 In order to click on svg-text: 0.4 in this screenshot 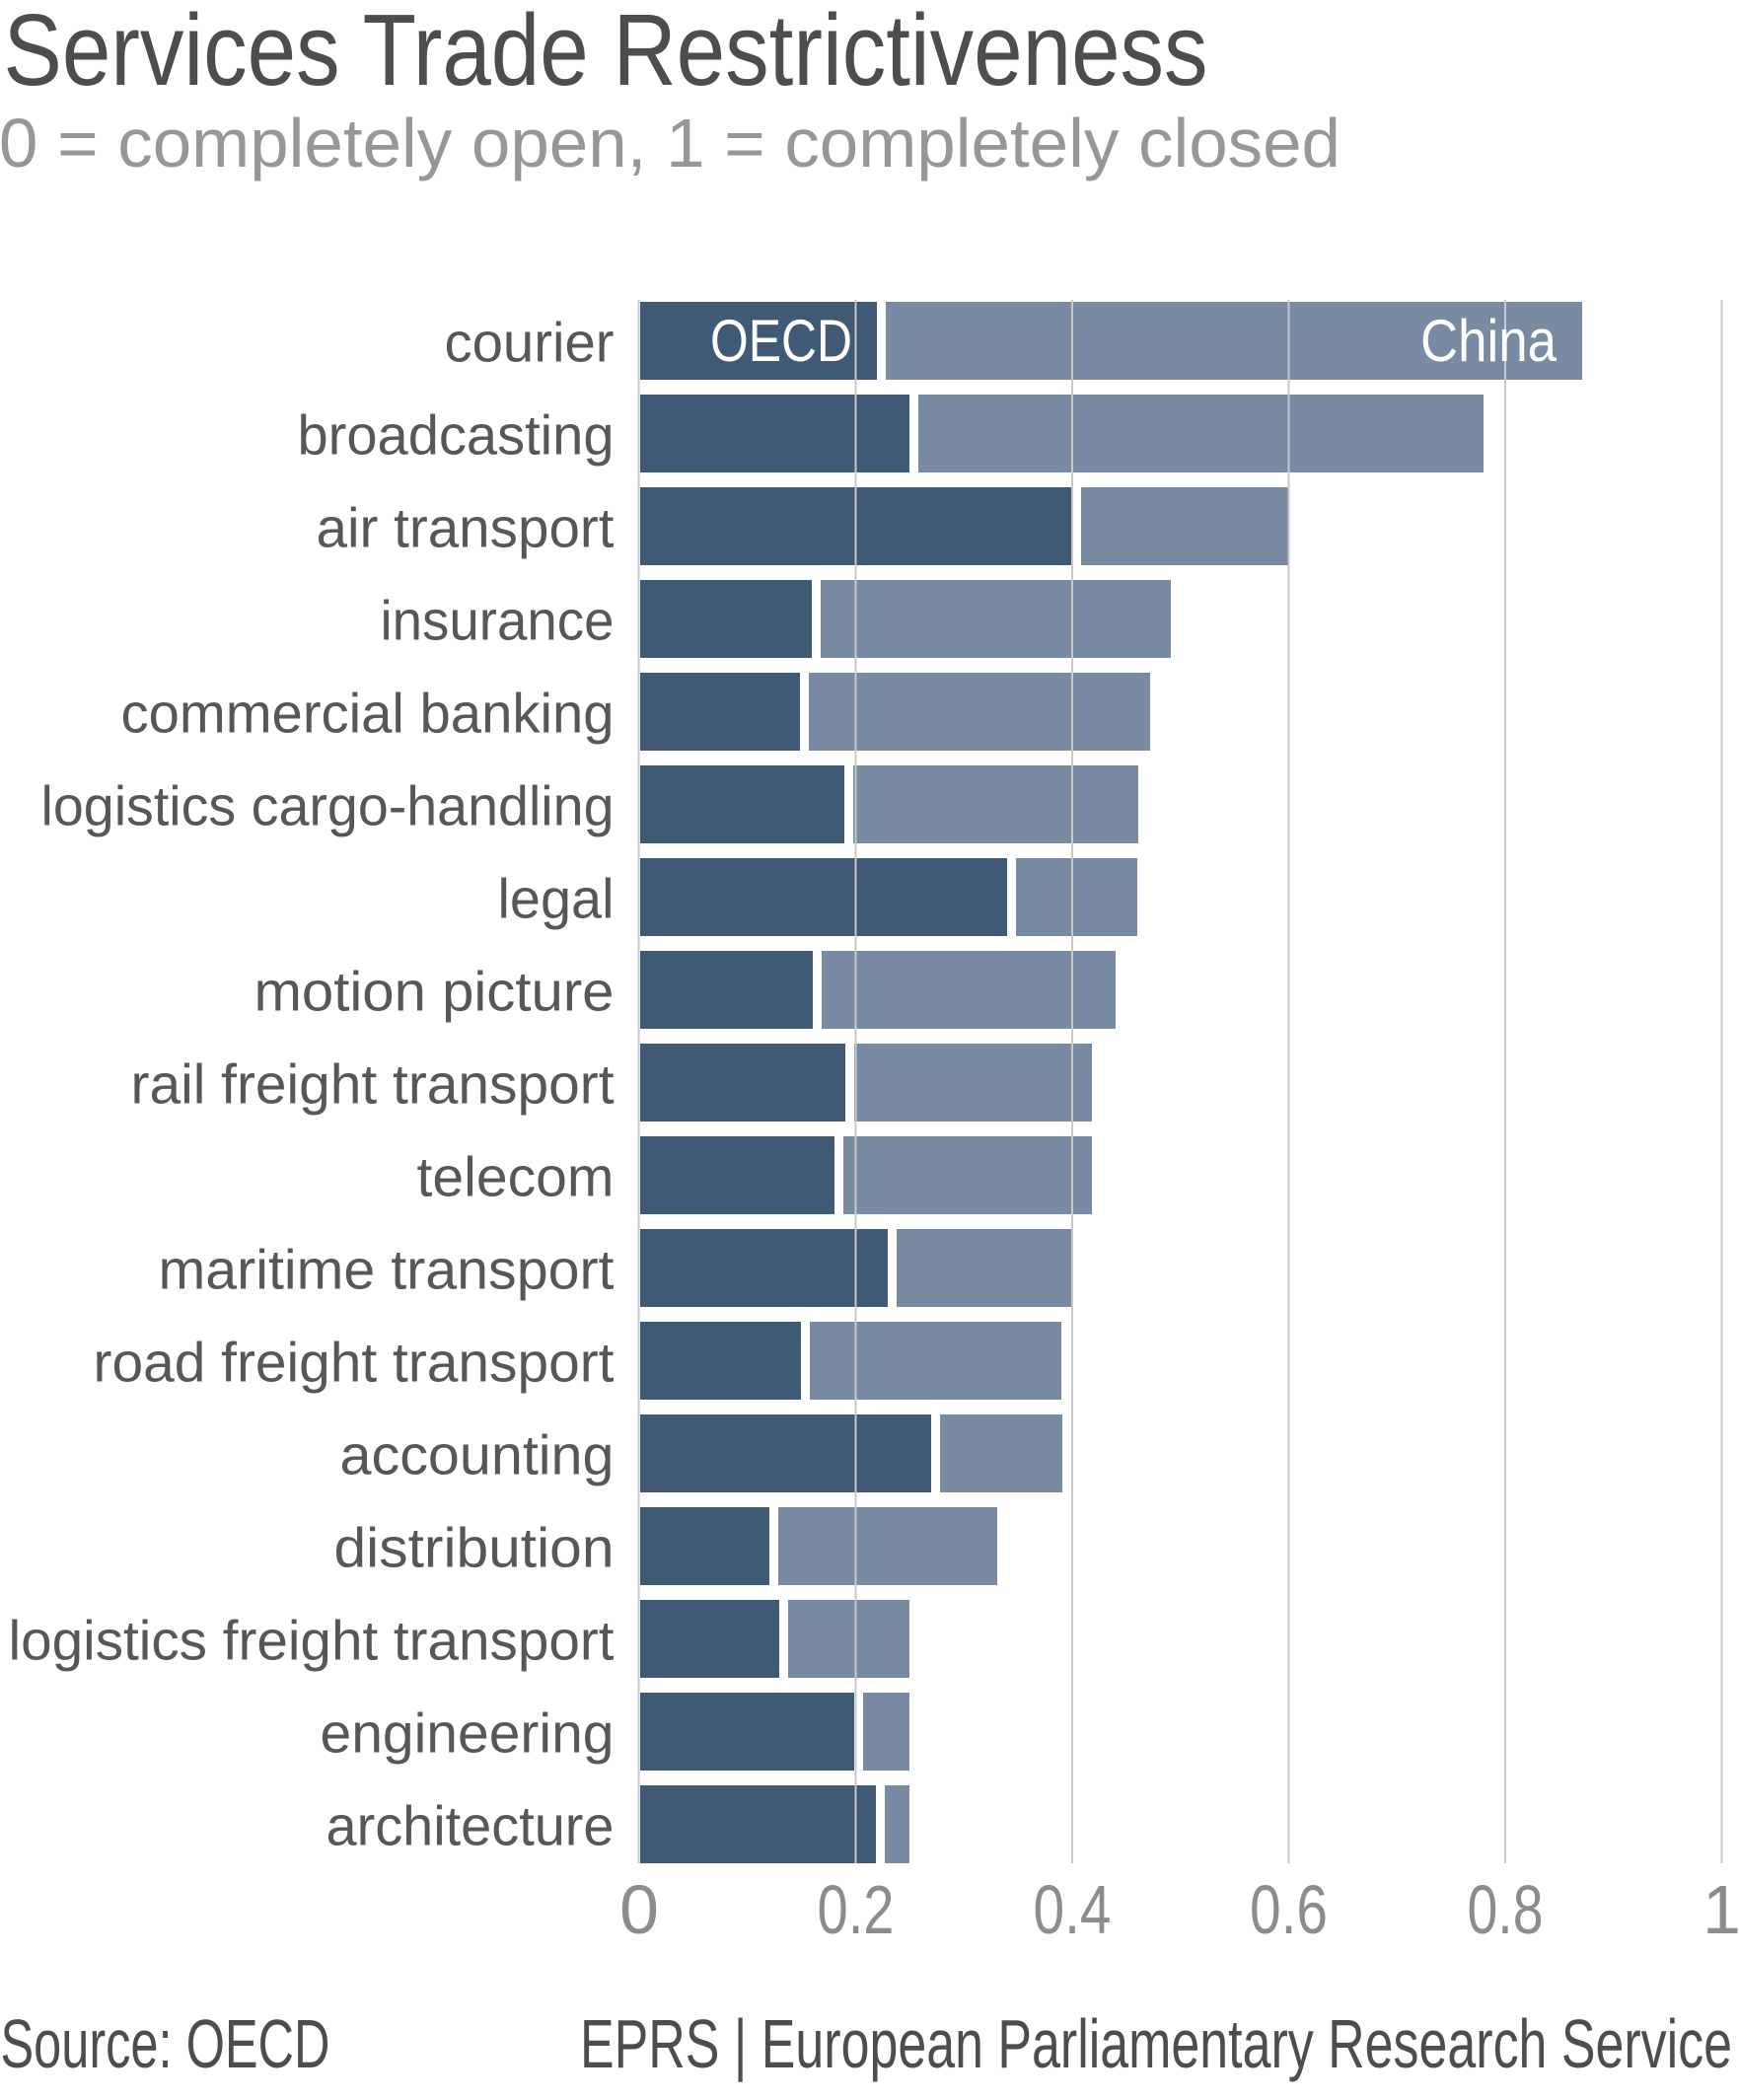, I will do `click(1073, 1909)`.